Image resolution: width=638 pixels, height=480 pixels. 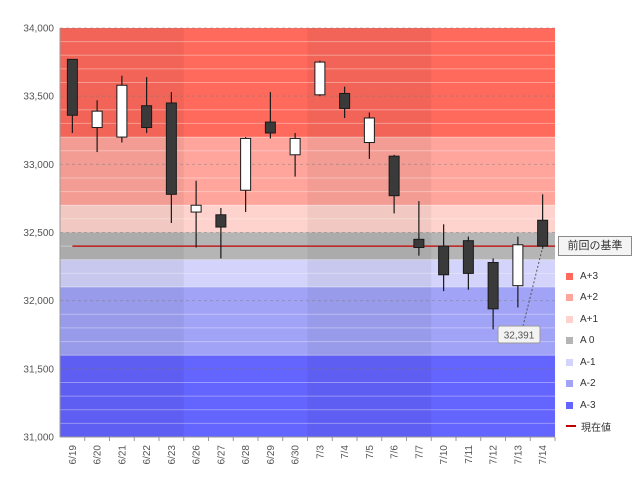 I want to click on x-tick-label: 6/28, so click(x=246, y=455).